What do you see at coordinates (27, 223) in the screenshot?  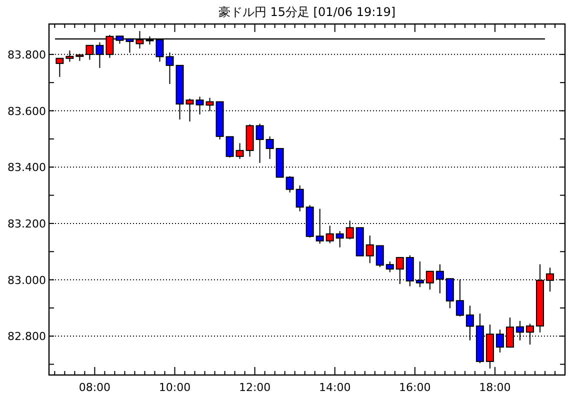 I see `y-tick-label: 83.200` at bounding box center [27, 223].